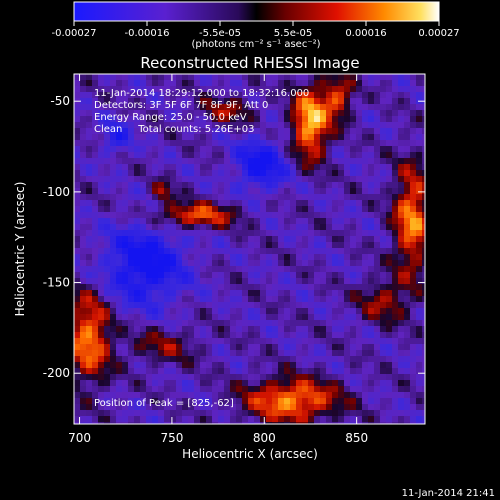  What do you see at coordinates (448, 493) in the screenshot?
I see `footer-timestamp: 11-Jan-2014 21:41` at bounding box center [448, 493].